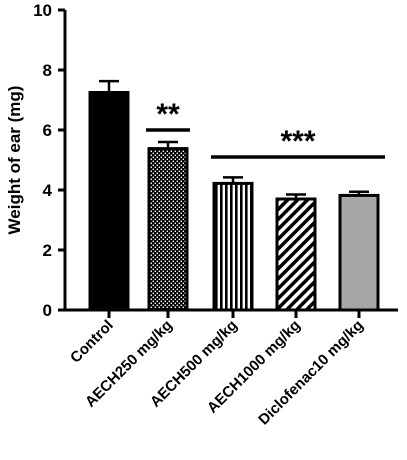 The height and width of the screenshot is (460, 407). What do you see at coordinates (42, 10) in the screenshot?
I see `y-tick-label: 10` at bounding box center [42, 10].